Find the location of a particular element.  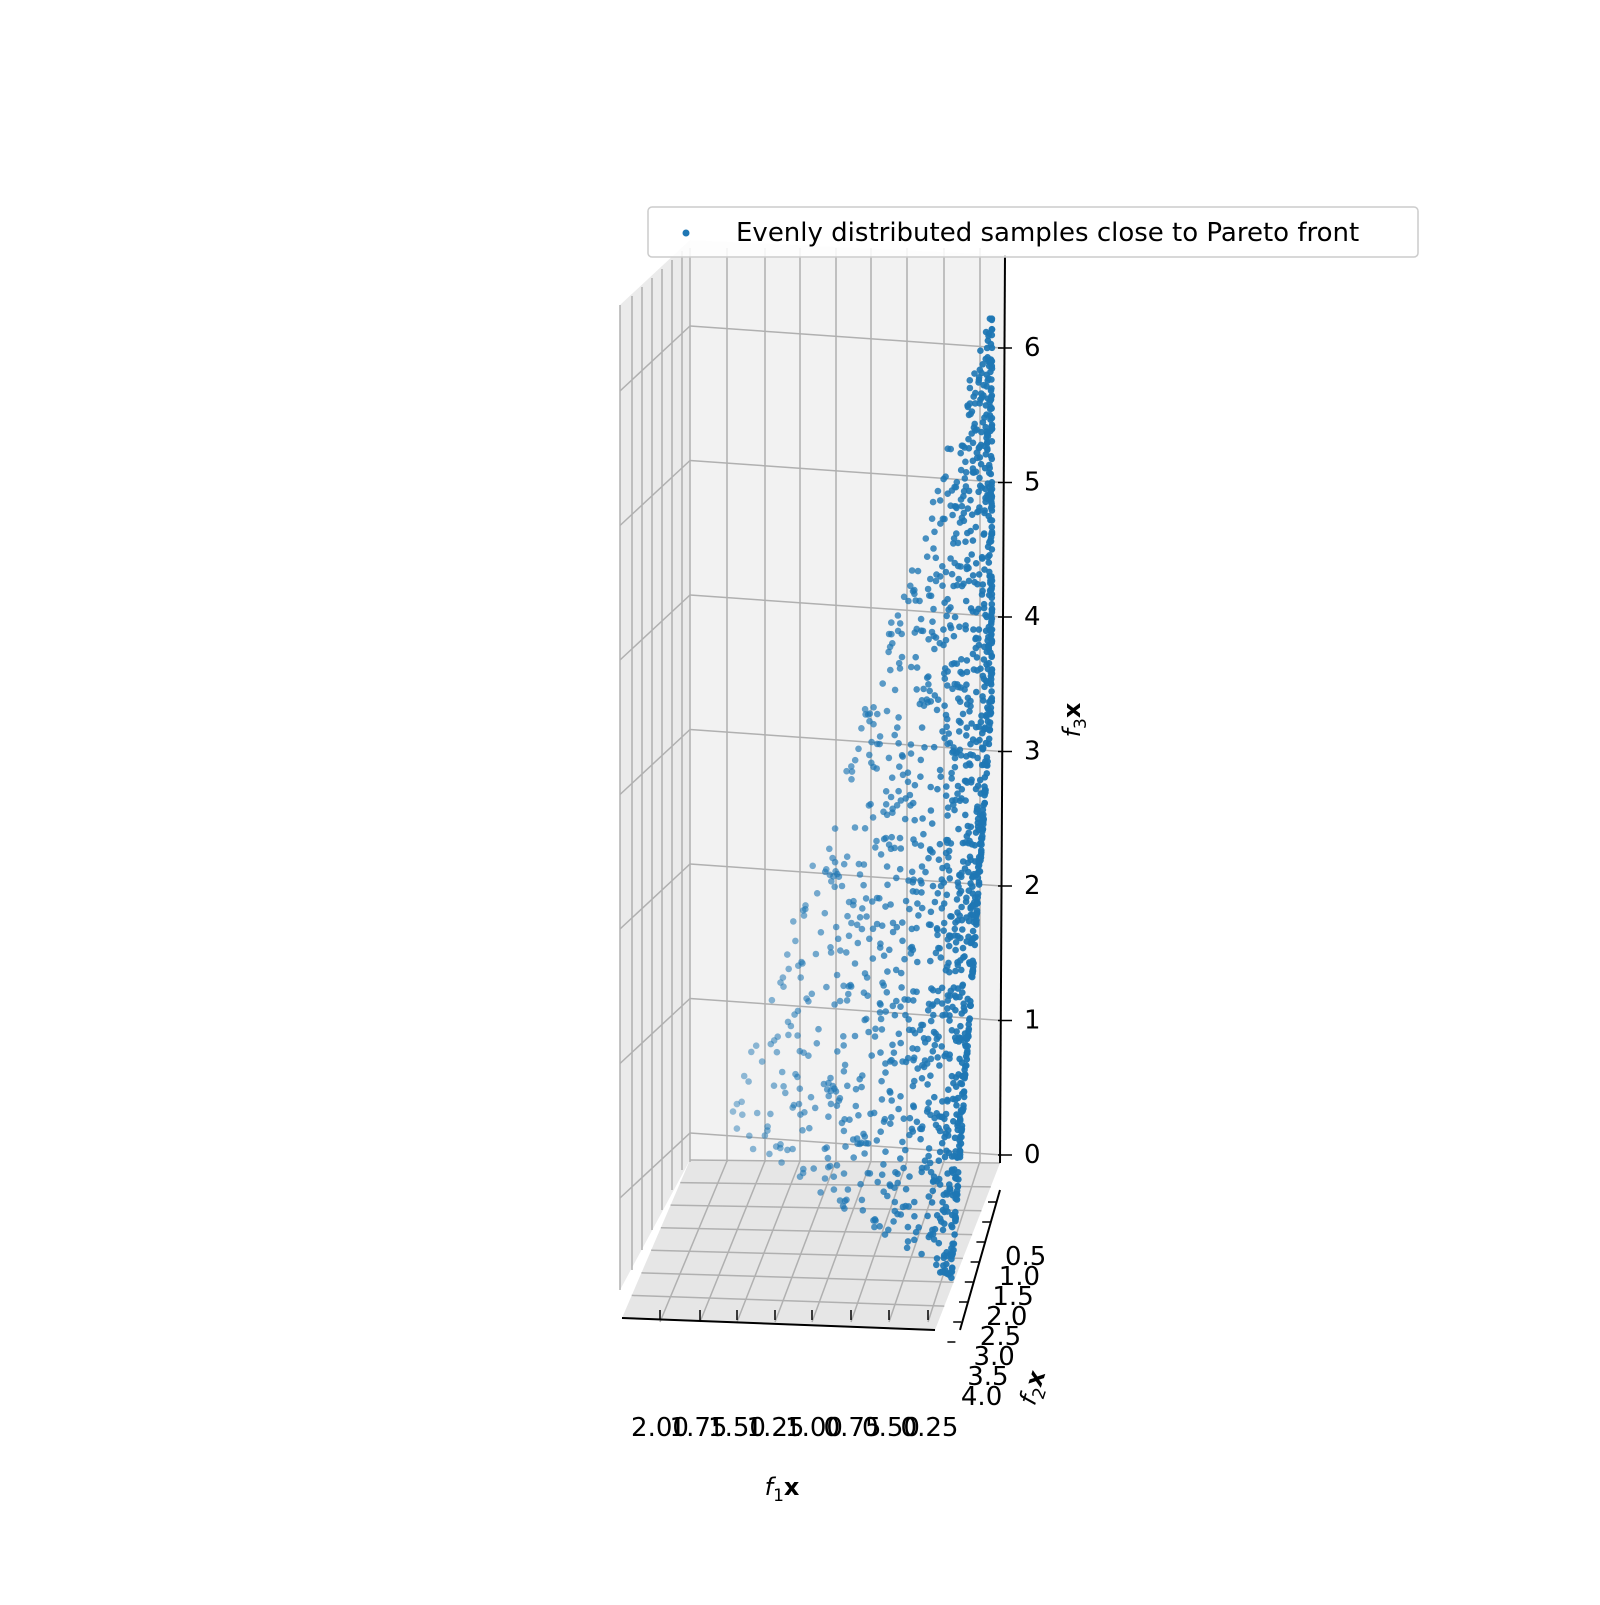

floor-pane is located at coordinates (811, 1245).